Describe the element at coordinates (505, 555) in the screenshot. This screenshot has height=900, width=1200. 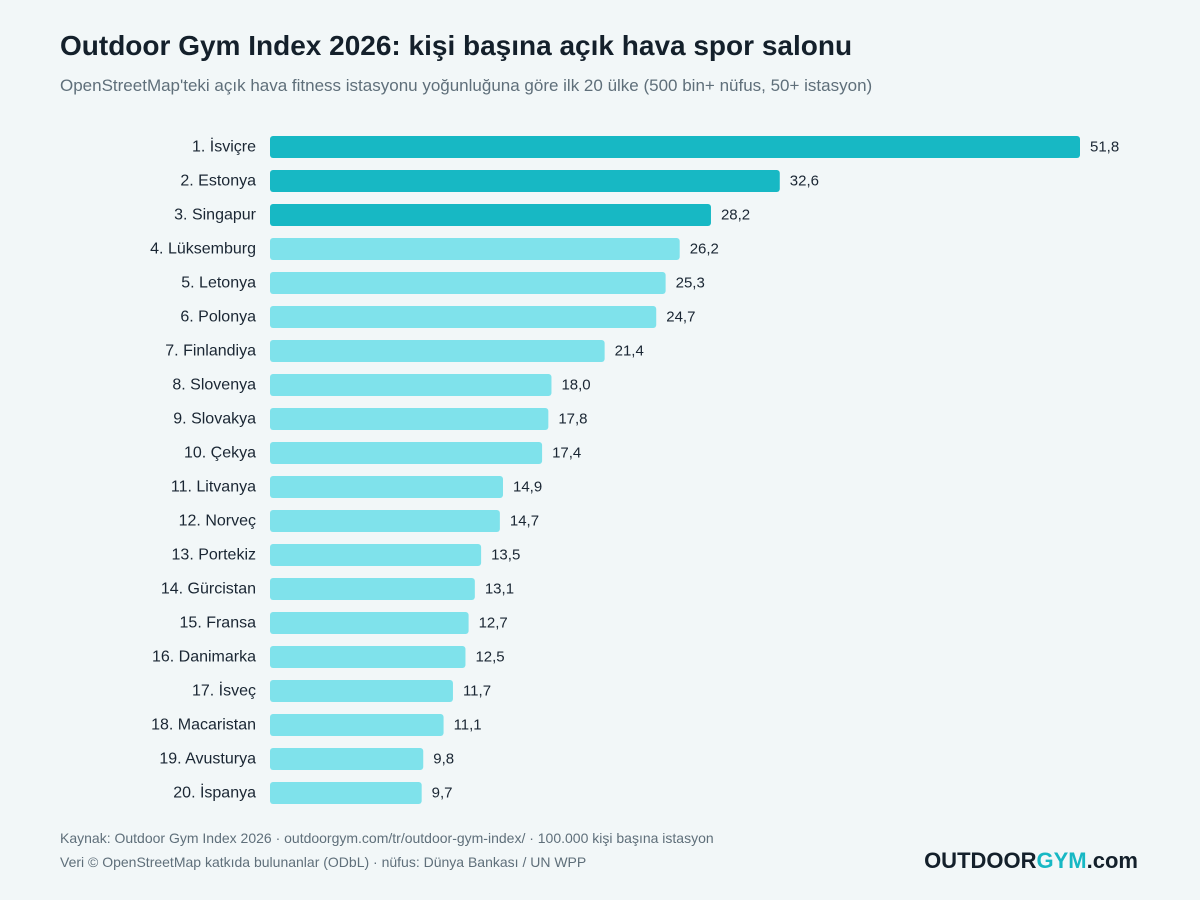
I see `value-label: 13,5` at that location.